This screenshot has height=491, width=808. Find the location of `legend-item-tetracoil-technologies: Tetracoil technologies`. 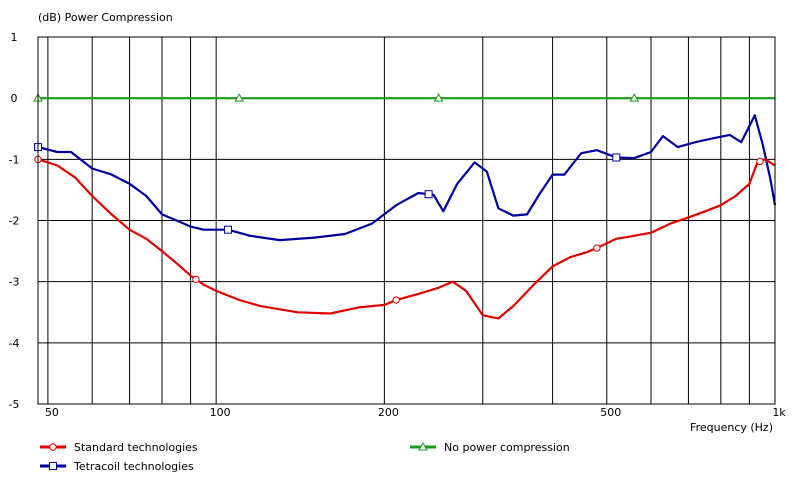

legend-item-tetracoil-technologies: Tetracoil technologies is located at coordinates (117, 466).